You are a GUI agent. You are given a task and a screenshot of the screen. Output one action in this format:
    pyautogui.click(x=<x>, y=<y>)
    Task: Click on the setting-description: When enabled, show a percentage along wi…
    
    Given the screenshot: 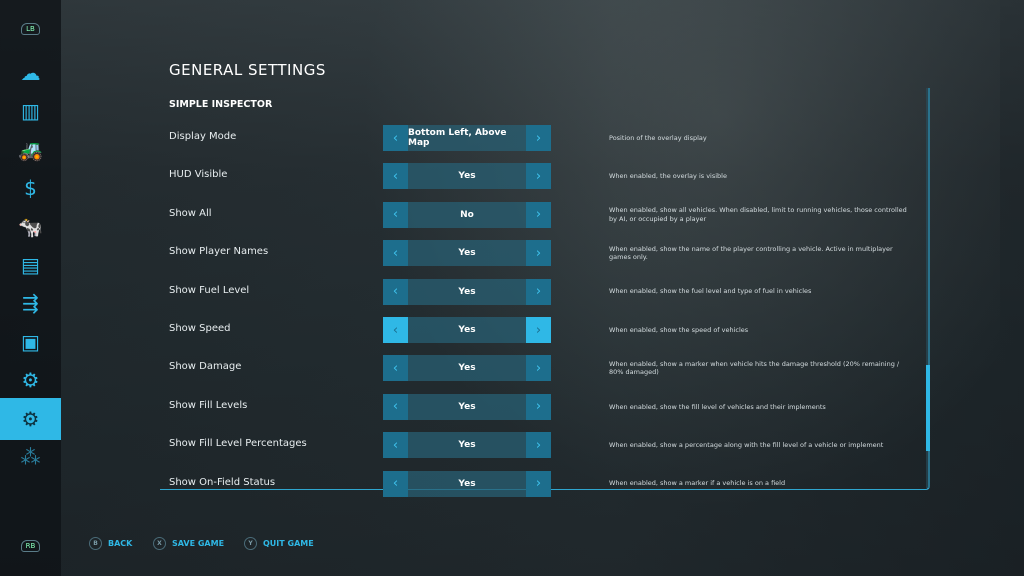 What is the action you would take?
    pyautogui.click(x=746, y=444)
    